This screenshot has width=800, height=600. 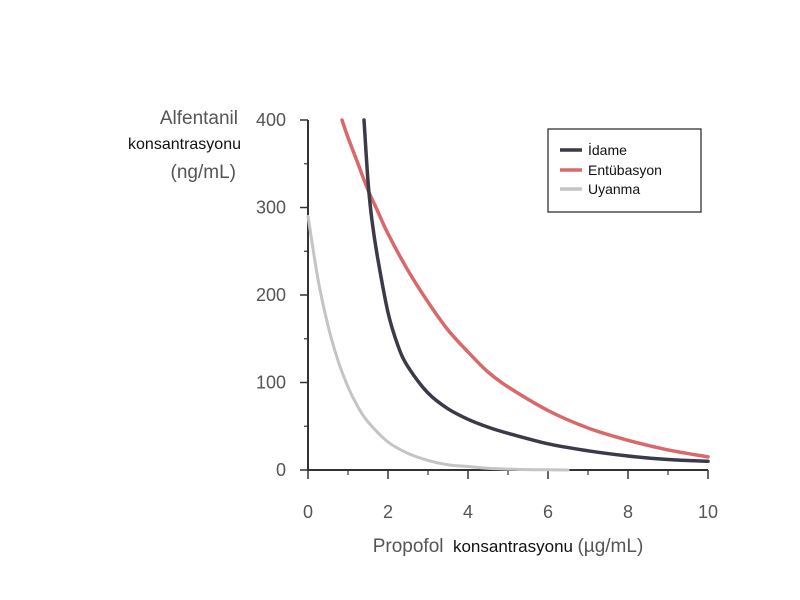 What do you see at coordinates (281, 470) in the screenshot?
I see `y-tick-label: 0` at bounding box center [281, 470].